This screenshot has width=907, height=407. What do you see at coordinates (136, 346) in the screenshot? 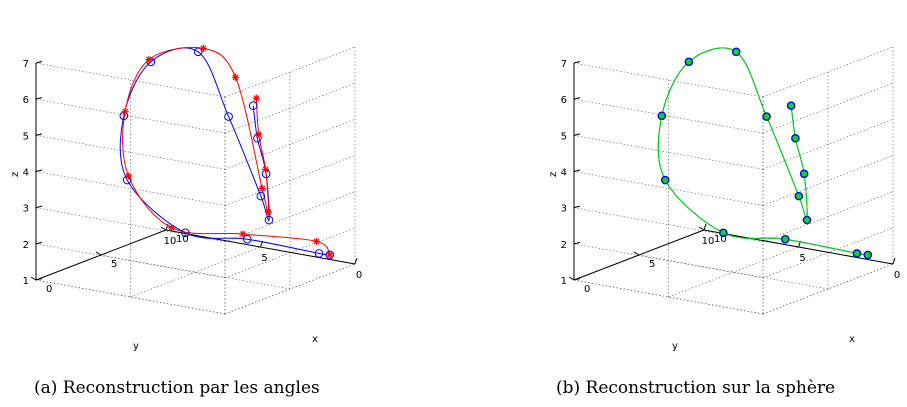
I see `ylabel-a: y` at bounding box center [136, 346].